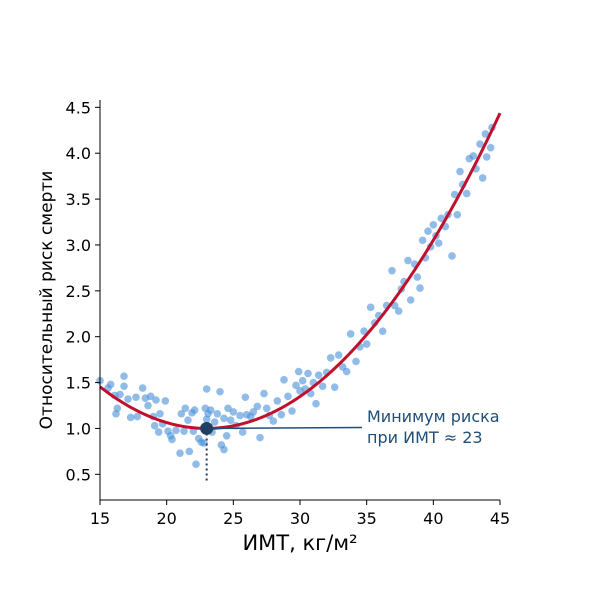 The width and height of the screenshot is (600, 600). What do you see at coordinates (366, 518) in the screenshot?
I see `x-tick-label: 35` at bounding box center [366, 518].